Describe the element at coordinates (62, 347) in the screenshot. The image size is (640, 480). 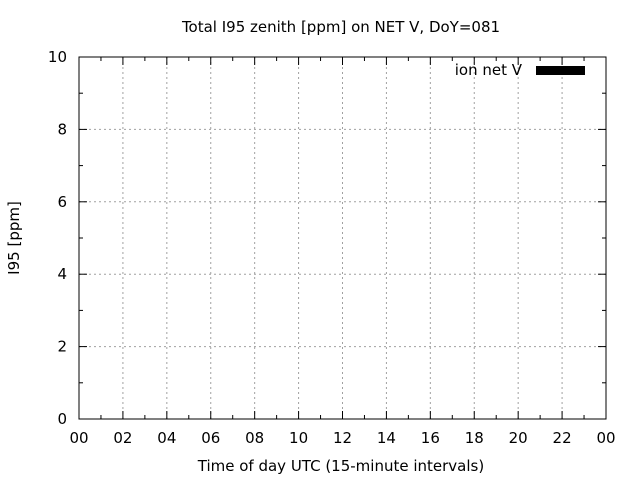
I see `y-tick-label: 2` at that location.